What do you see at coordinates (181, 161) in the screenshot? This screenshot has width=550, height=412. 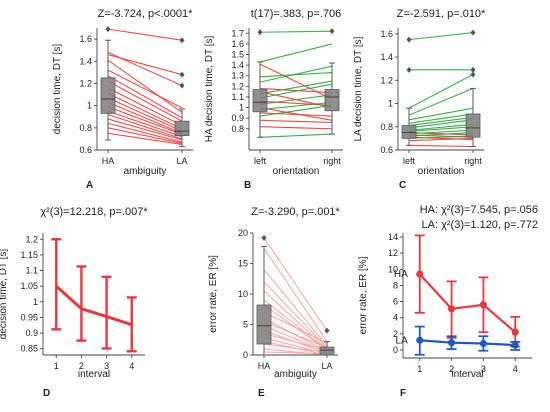 I see `x-tick-label: LA` at bounding box center [181, 161].